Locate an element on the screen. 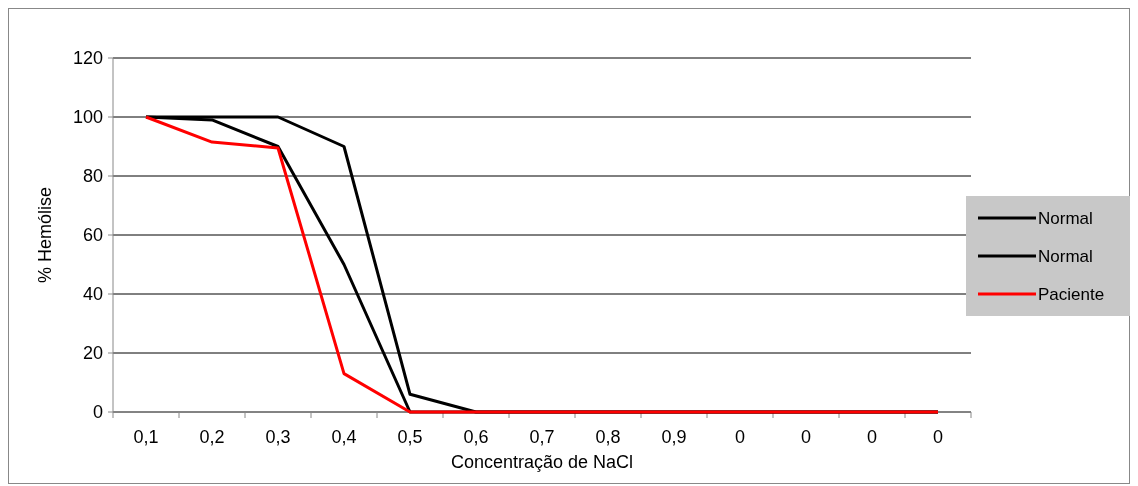 The height and width of the screenshot is (486, 1138). y-tick-label: 0 is located at coordinates (97, 412).